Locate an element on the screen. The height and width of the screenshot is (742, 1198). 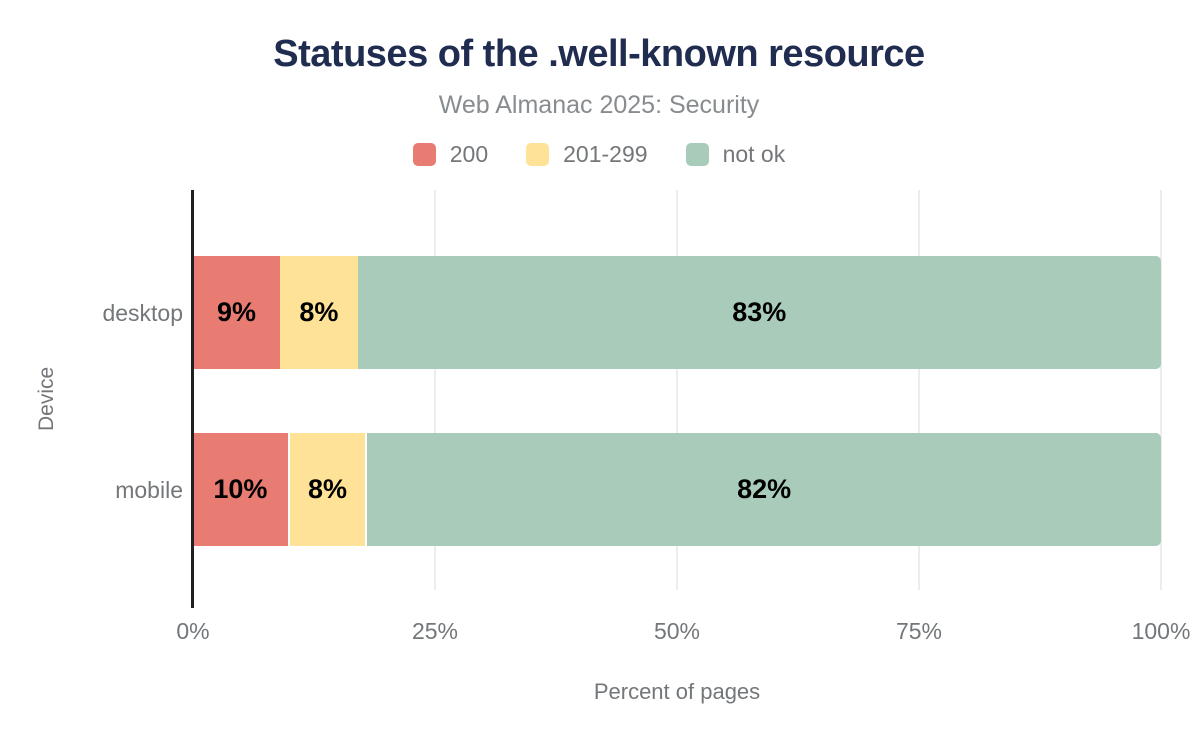
y-axis-line is located at coordinates (192, 399).